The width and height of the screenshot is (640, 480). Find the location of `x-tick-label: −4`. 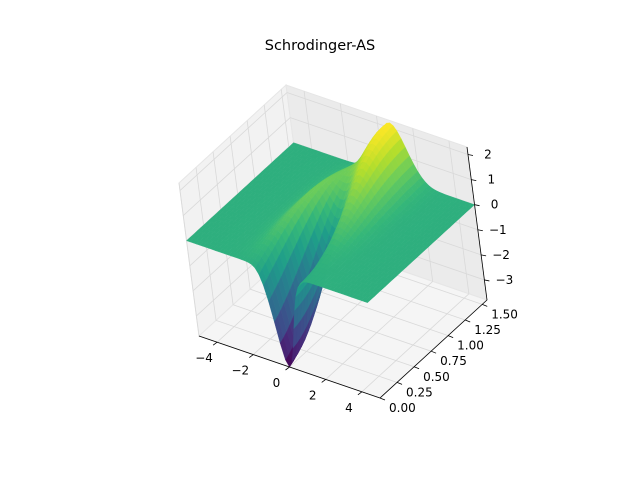

x-tick-label: −4 is located at coordinates (204, 358).